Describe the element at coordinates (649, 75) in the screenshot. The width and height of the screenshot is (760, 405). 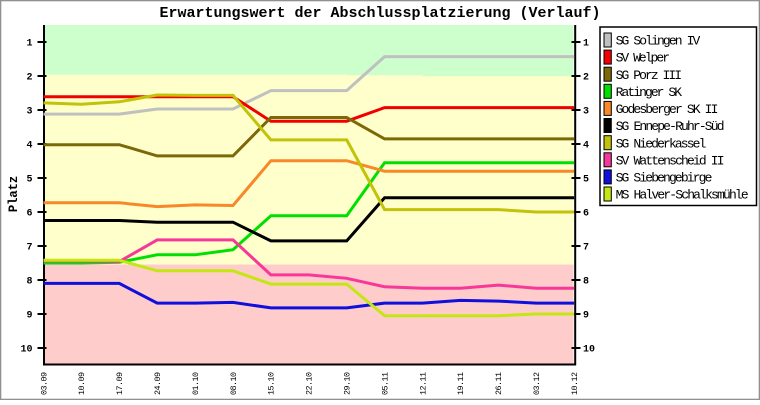
I see `svg-text: SG Porz III` at that location.